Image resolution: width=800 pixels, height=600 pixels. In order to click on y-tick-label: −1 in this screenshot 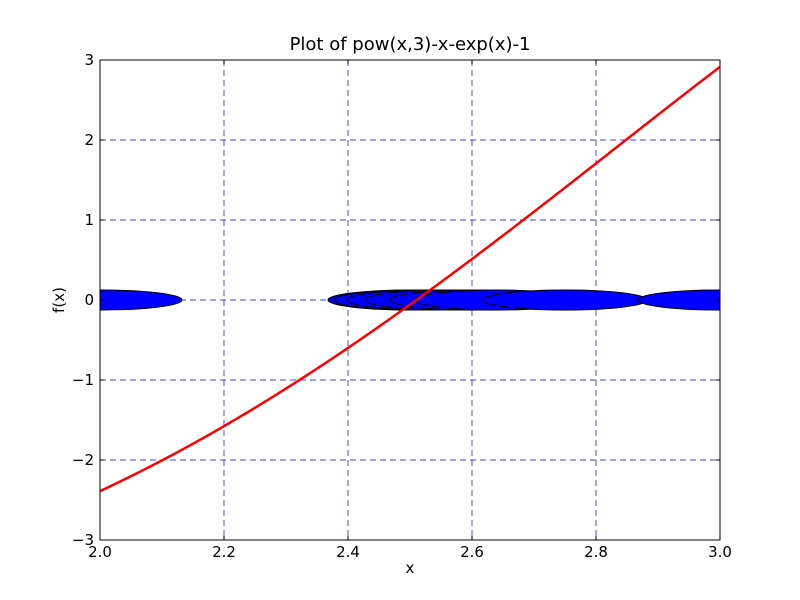, I will do `click(83, 380)`.